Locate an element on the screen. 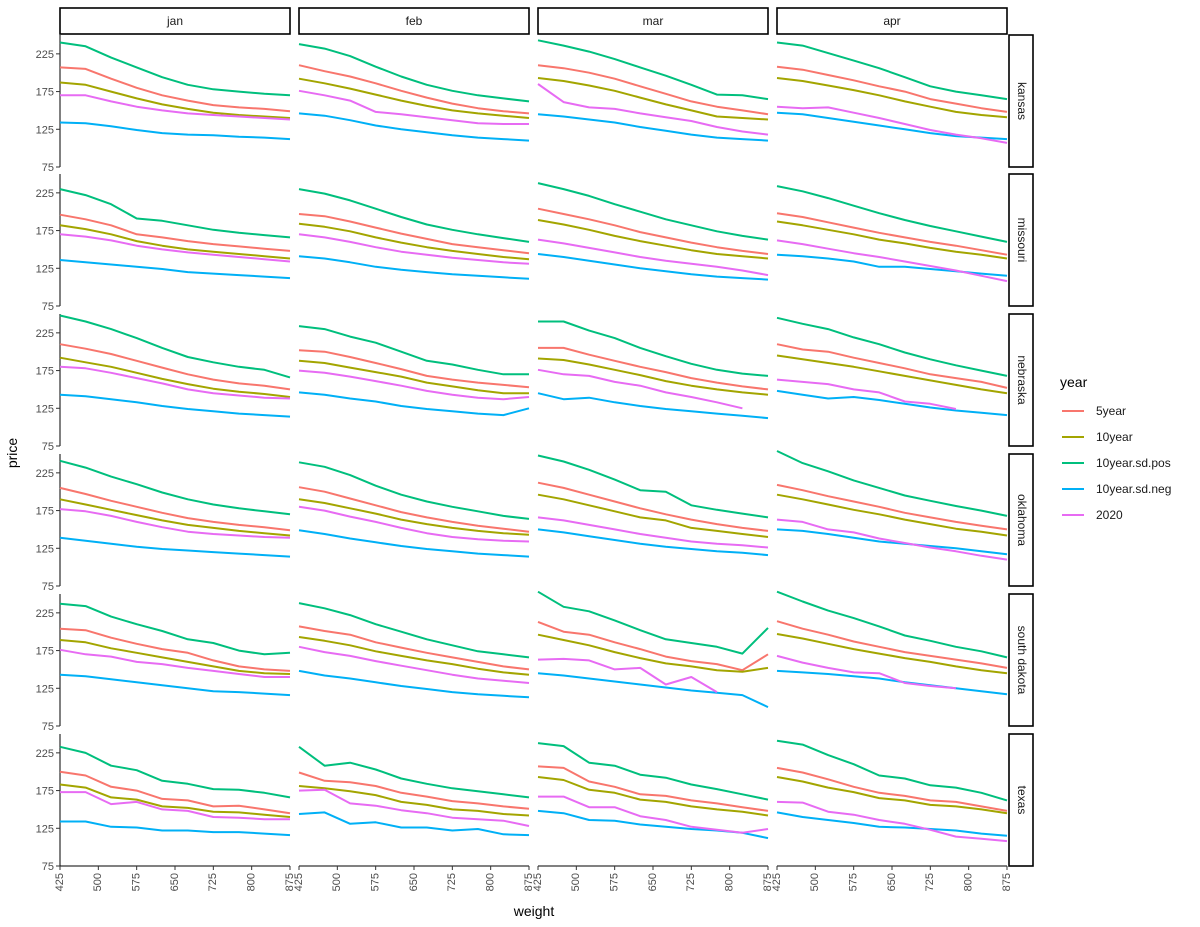 This screenshot has height=927, width=1200. legend-label: 10year.sd.neg is located at coordinates (1133, 489).